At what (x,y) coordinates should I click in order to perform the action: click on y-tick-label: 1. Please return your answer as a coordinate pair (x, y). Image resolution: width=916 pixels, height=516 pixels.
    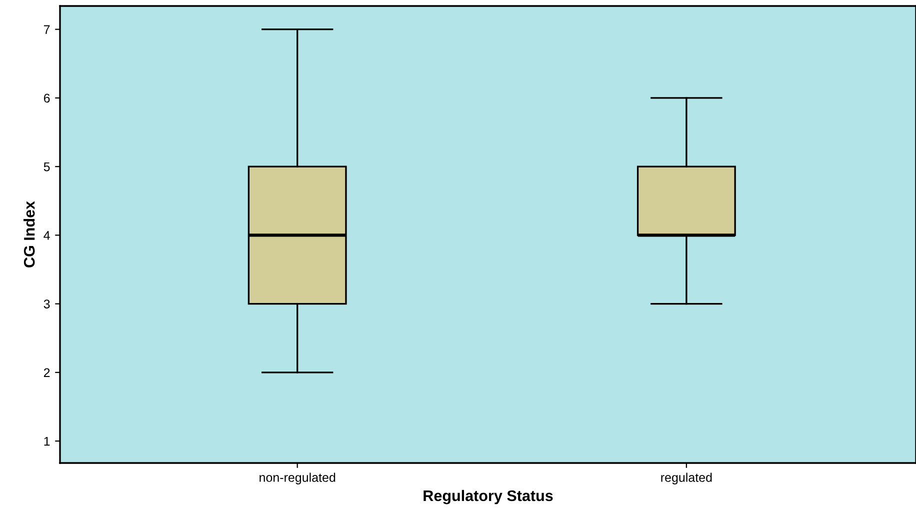
    Looking at the image, I should click on (47, 441).